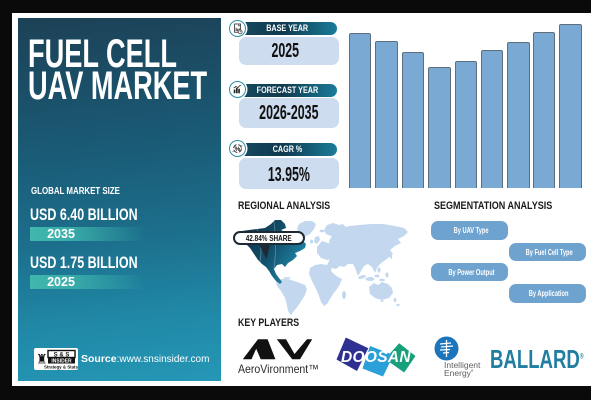  I want to click on svg-text: INSIDER, so click(61, 362).